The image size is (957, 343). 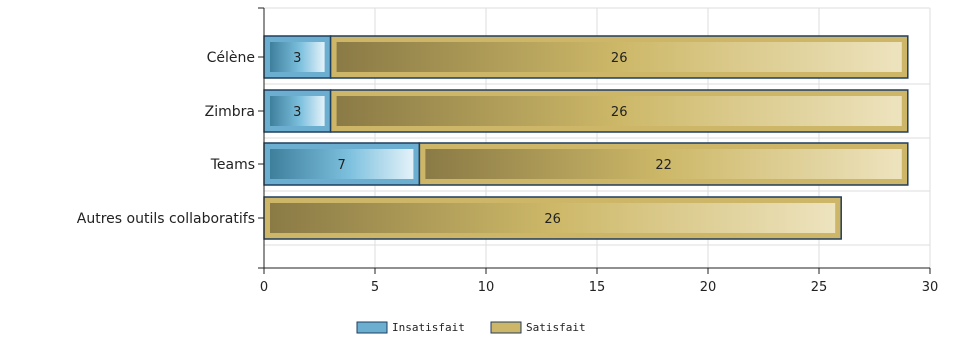 I want to click on x-tick-label: 30, so click(x=930, y=287).